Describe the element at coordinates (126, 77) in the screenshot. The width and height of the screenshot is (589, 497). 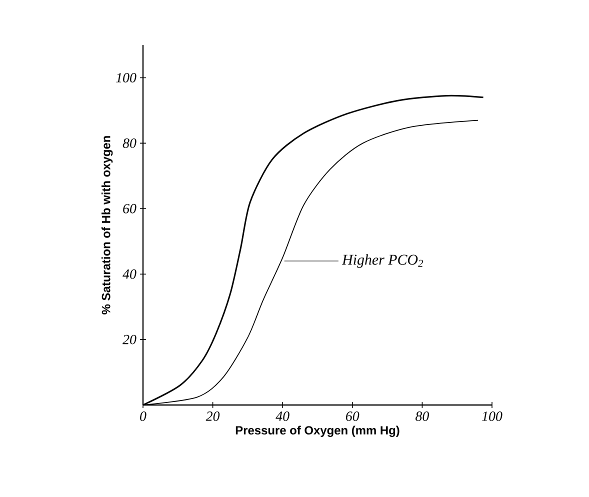
I see `y-tick-label: 100` at that location.